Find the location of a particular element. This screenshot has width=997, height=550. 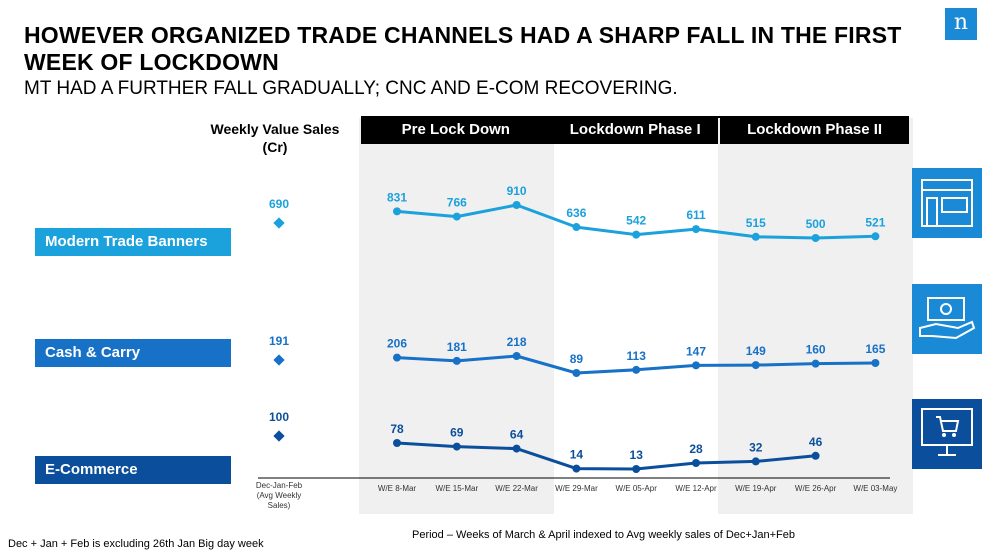

x-tick-label: W/E 19-Apr is located at coordinates (756, 488).